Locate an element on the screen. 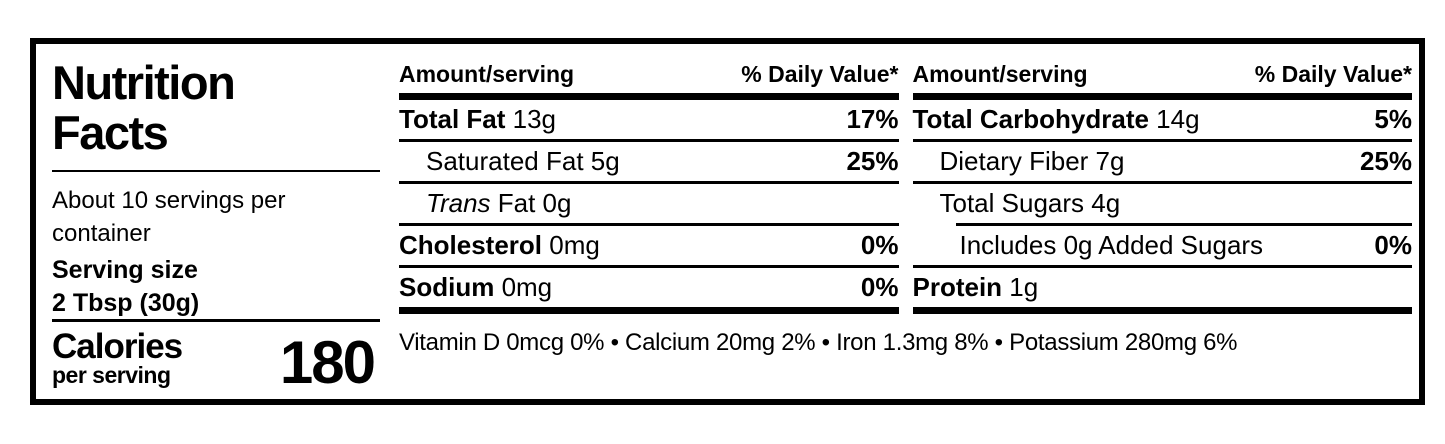 This screenshot has width=1445, height=444. nutrient-name: Total Fat 13g is located at coordinates (477, 119).